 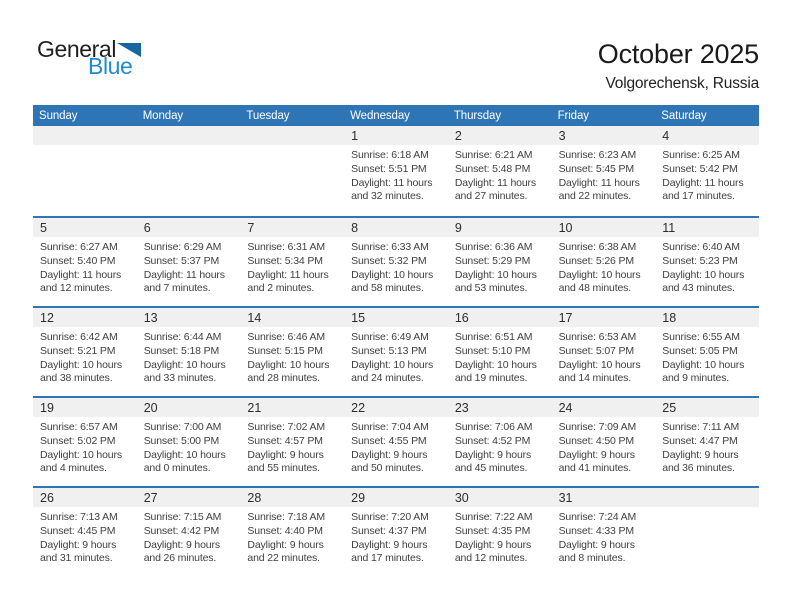 I want to click on sunset-text: Sunset: 5:45 PM, so click(x=596, y=168).